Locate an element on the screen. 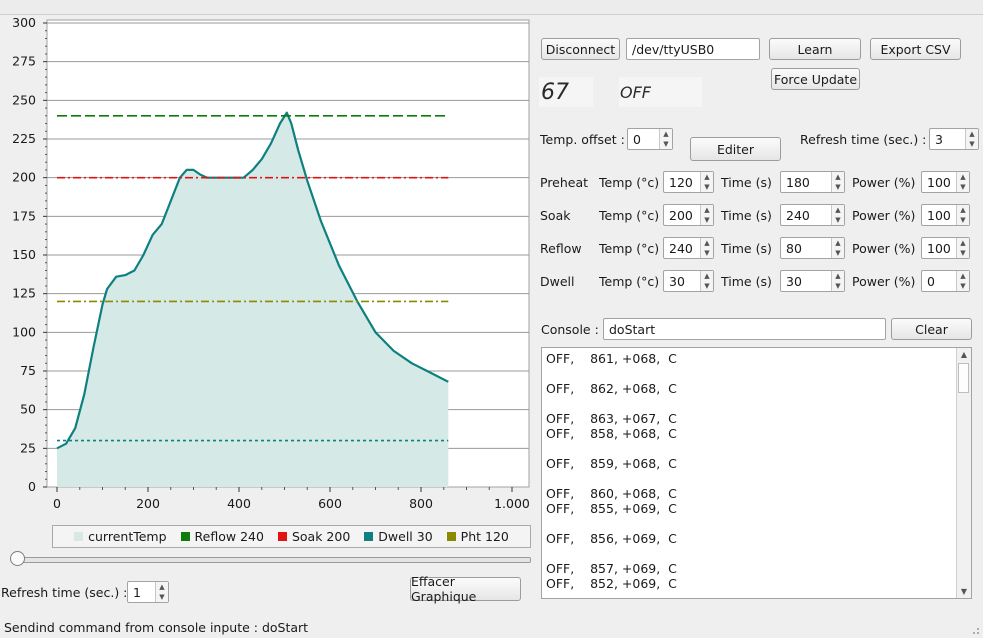 Image resolution: width=983 pixels, height=638 pixels. stage-label-soak: Soak is located at coordinates (555, 215).